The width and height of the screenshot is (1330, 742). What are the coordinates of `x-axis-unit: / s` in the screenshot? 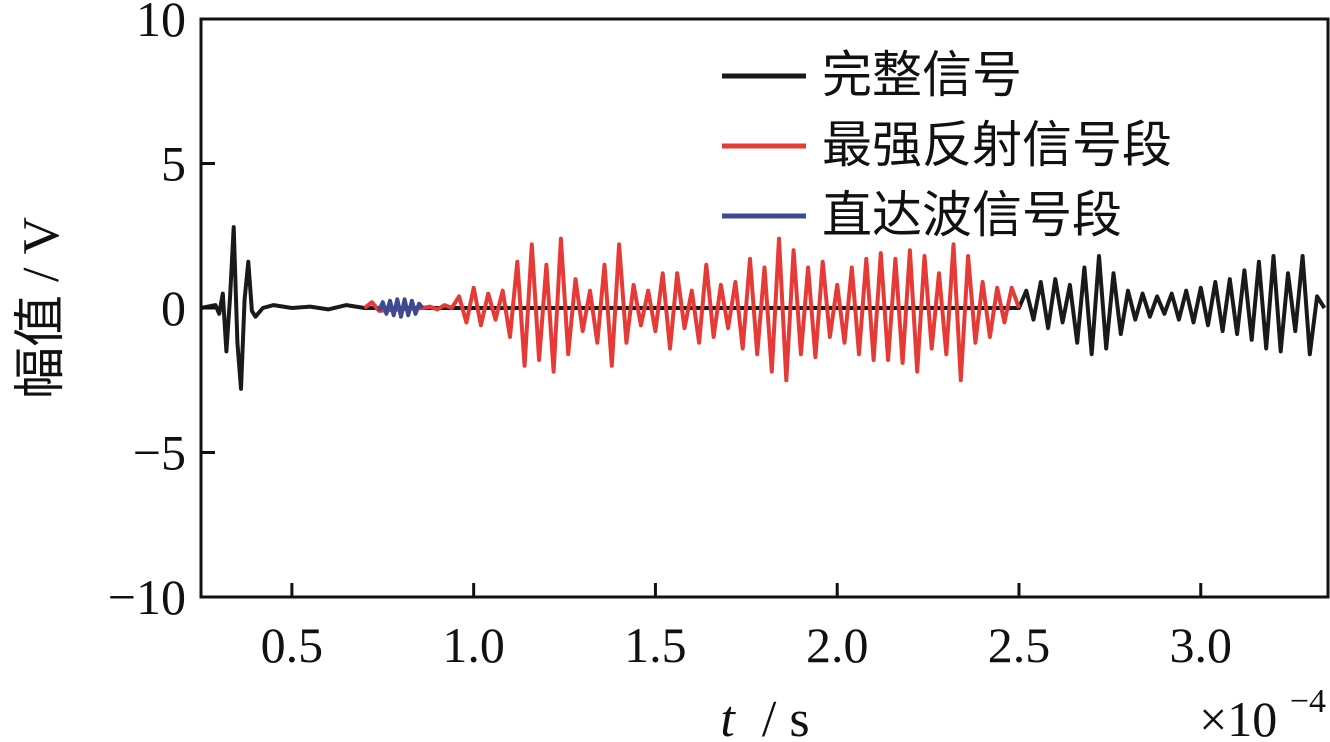 It's located at (786, 716).